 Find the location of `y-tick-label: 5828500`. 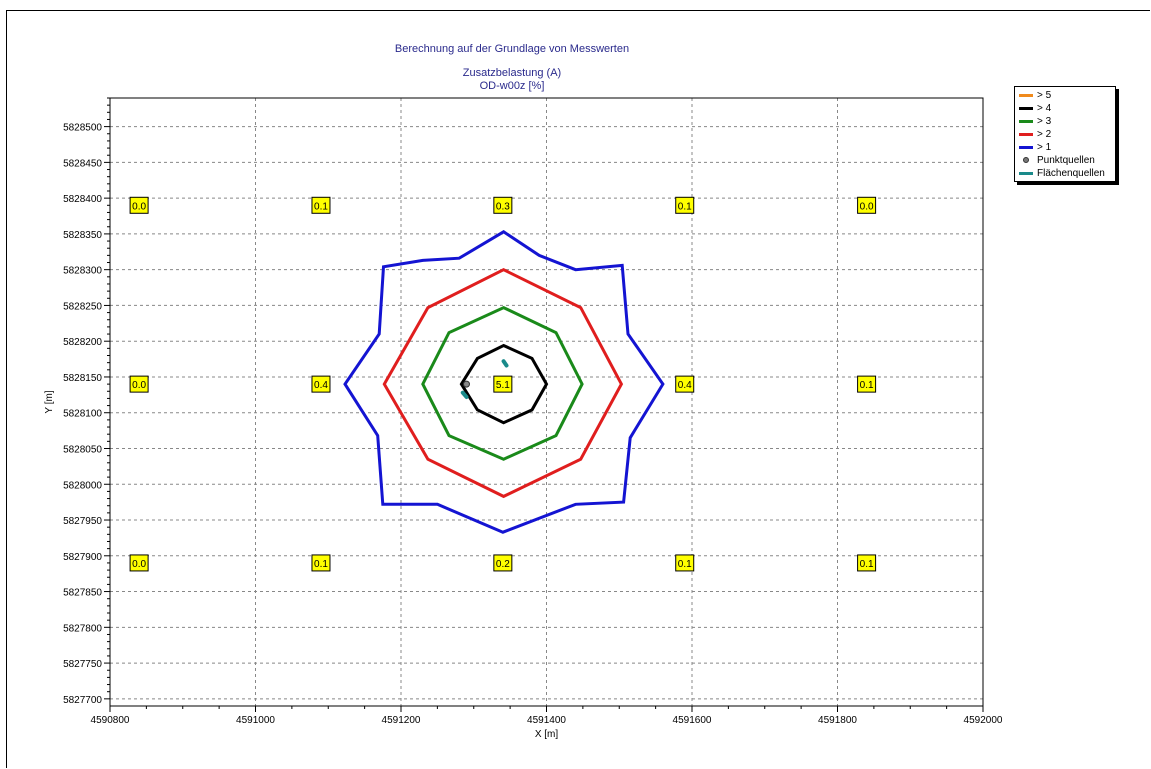

y-tick-label: 5828500 is located at coordinates (82, 128).